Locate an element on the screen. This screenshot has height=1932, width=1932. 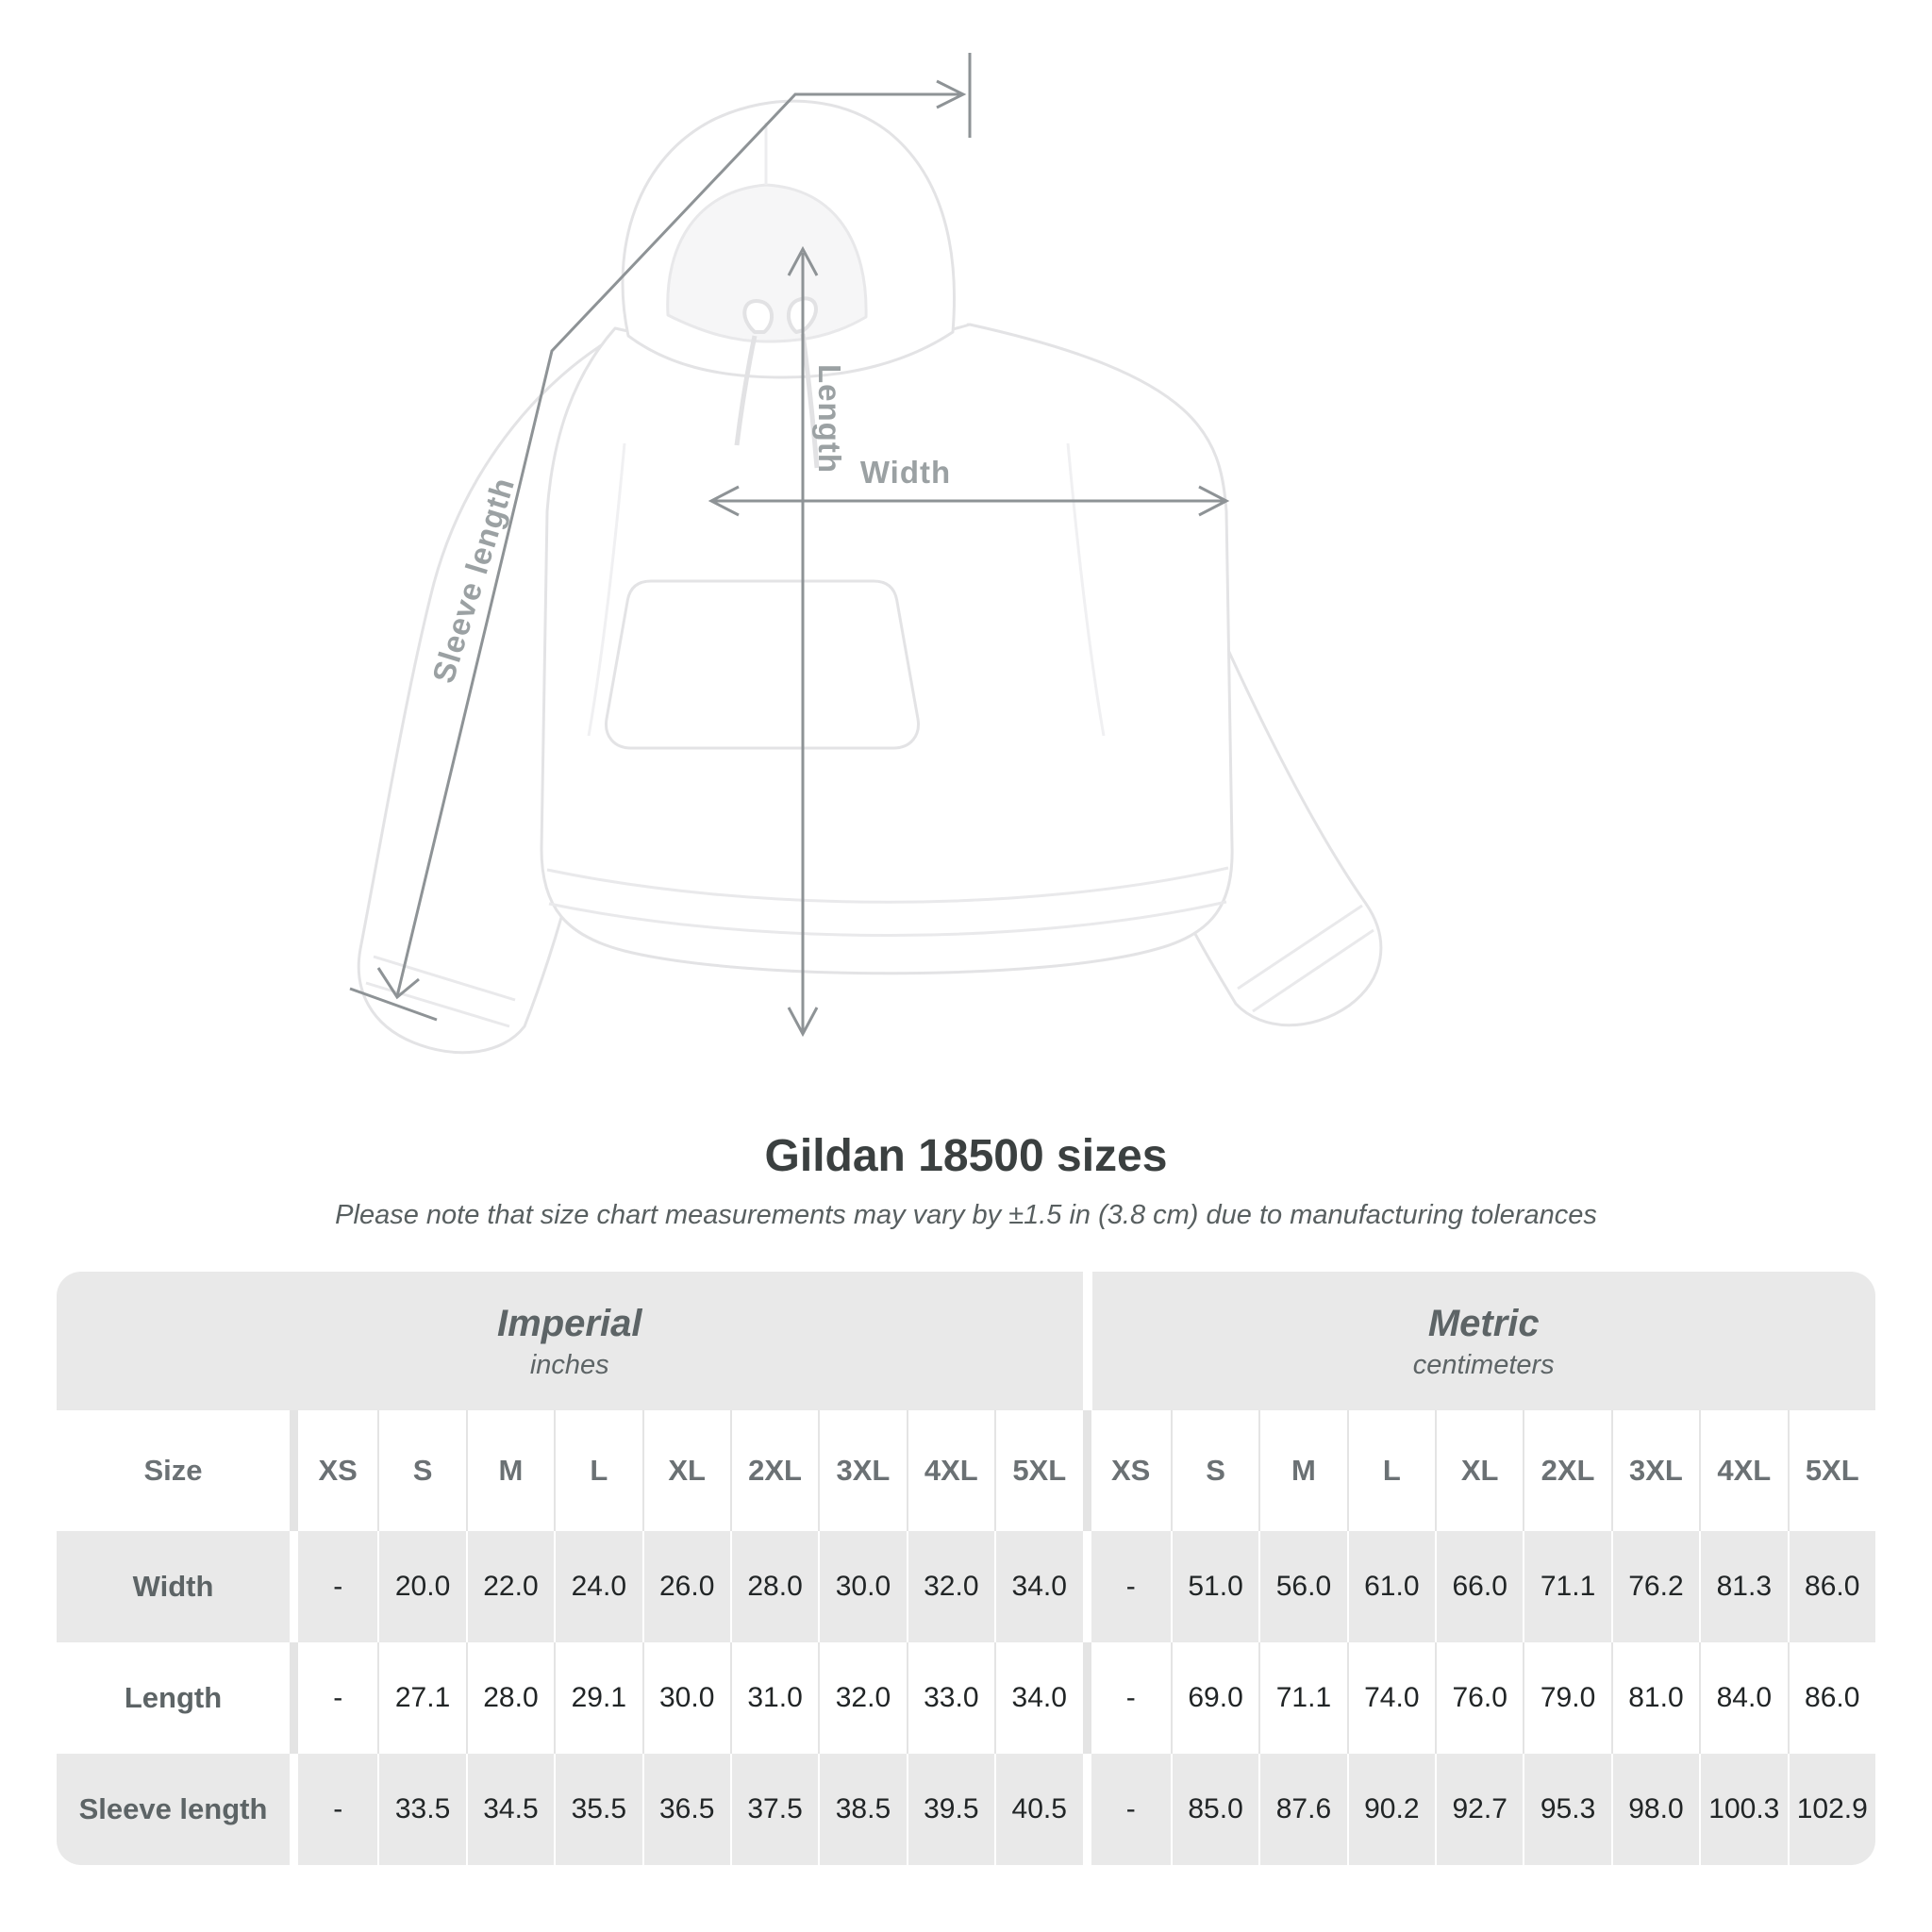
measurement-cell: 38.5 is located at coordinates (862, 1809).